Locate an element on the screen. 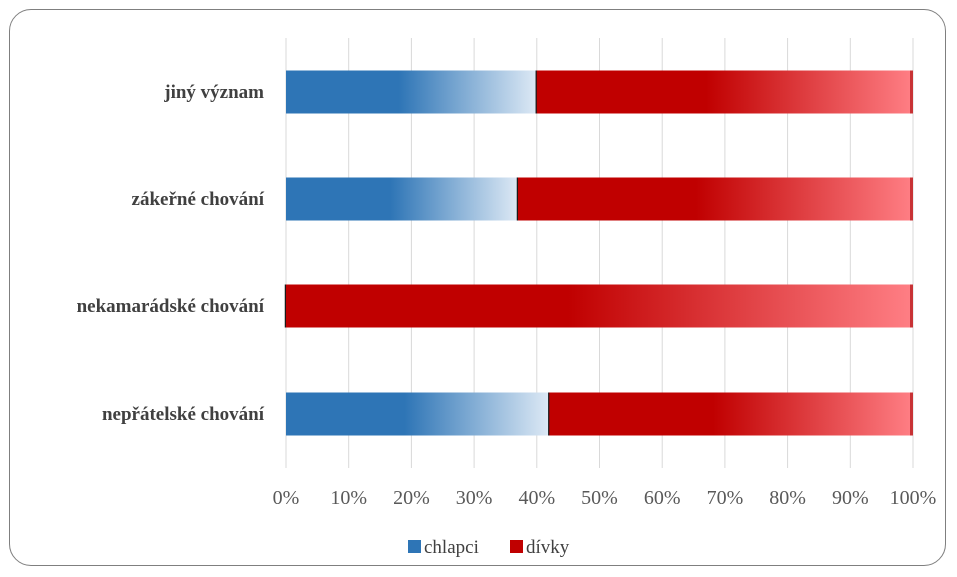 This screenshot has width=957, height=577. bar-dívky-3 is located at coordinates (731, 414).